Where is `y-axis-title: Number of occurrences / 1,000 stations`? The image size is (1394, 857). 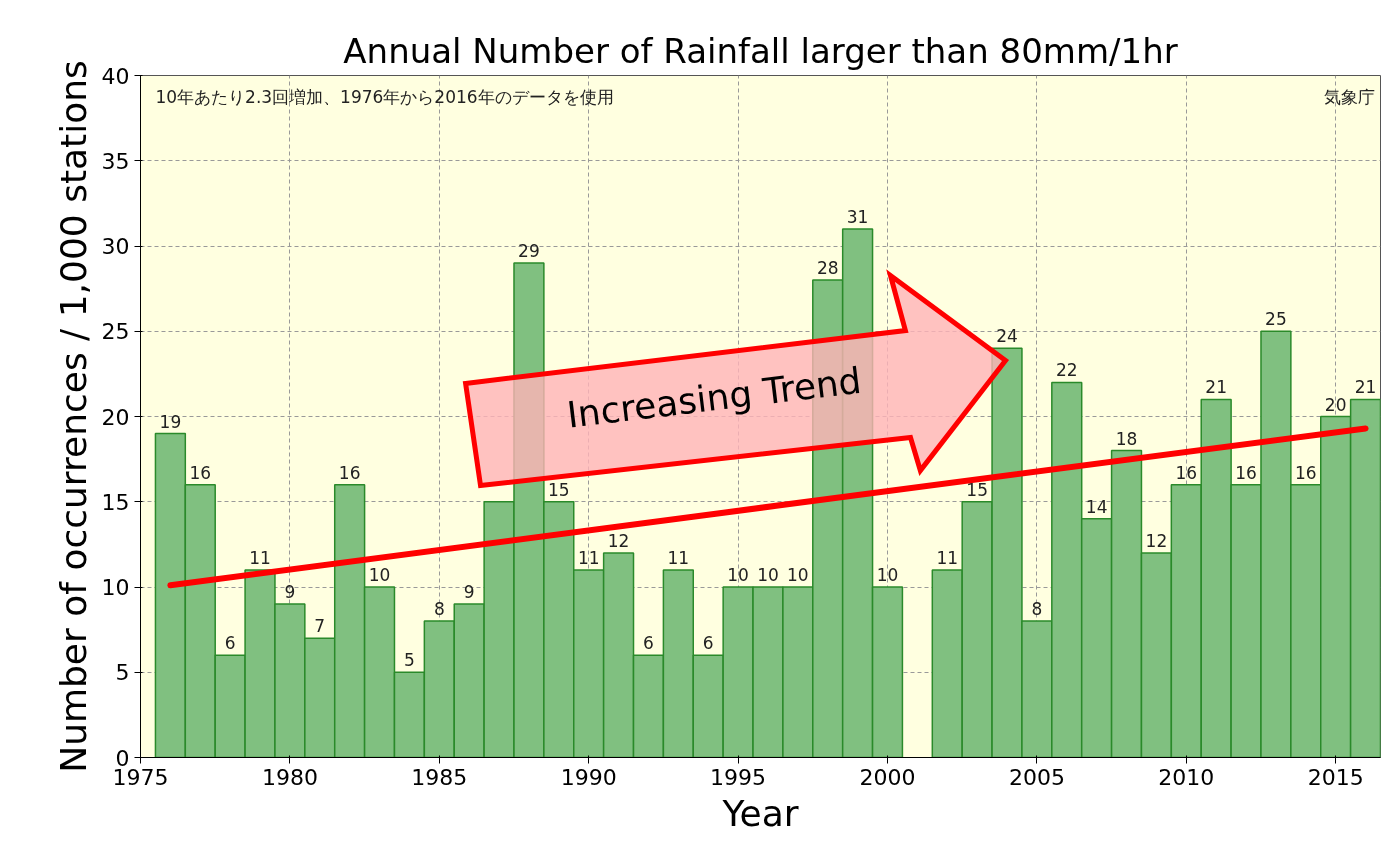 y-axis-title: Number of occurrences / 1,000 stations is located at coordinates (73, 416).